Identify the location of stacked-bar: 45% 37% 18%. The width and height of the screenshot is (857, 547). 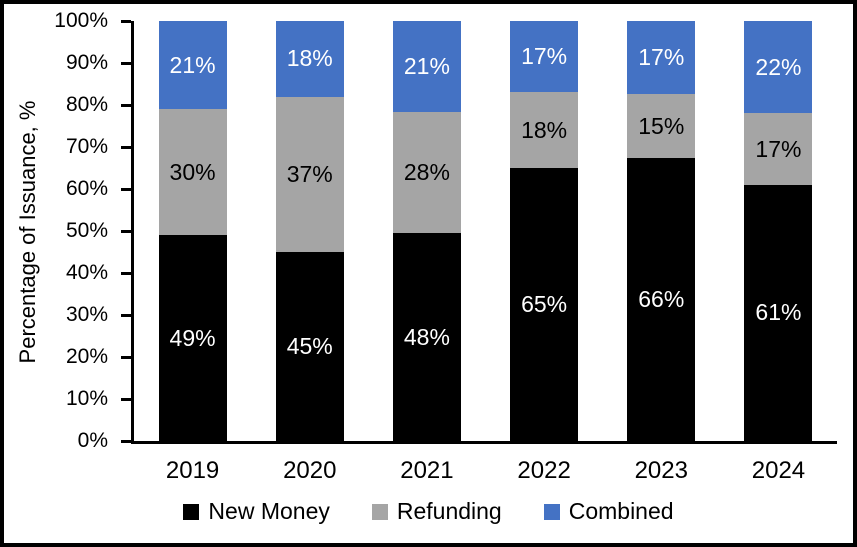
(309, 231).